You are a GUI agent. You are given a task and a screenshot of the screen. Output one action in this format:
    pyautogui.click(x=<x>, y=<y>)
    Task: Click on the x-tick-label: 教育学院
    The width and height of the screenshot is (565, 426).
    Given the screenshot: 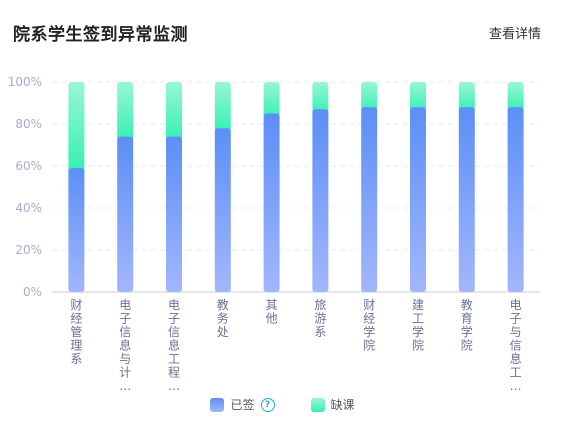 What is the action you would take?
    pyautogui.click(x=467, y=325)
    